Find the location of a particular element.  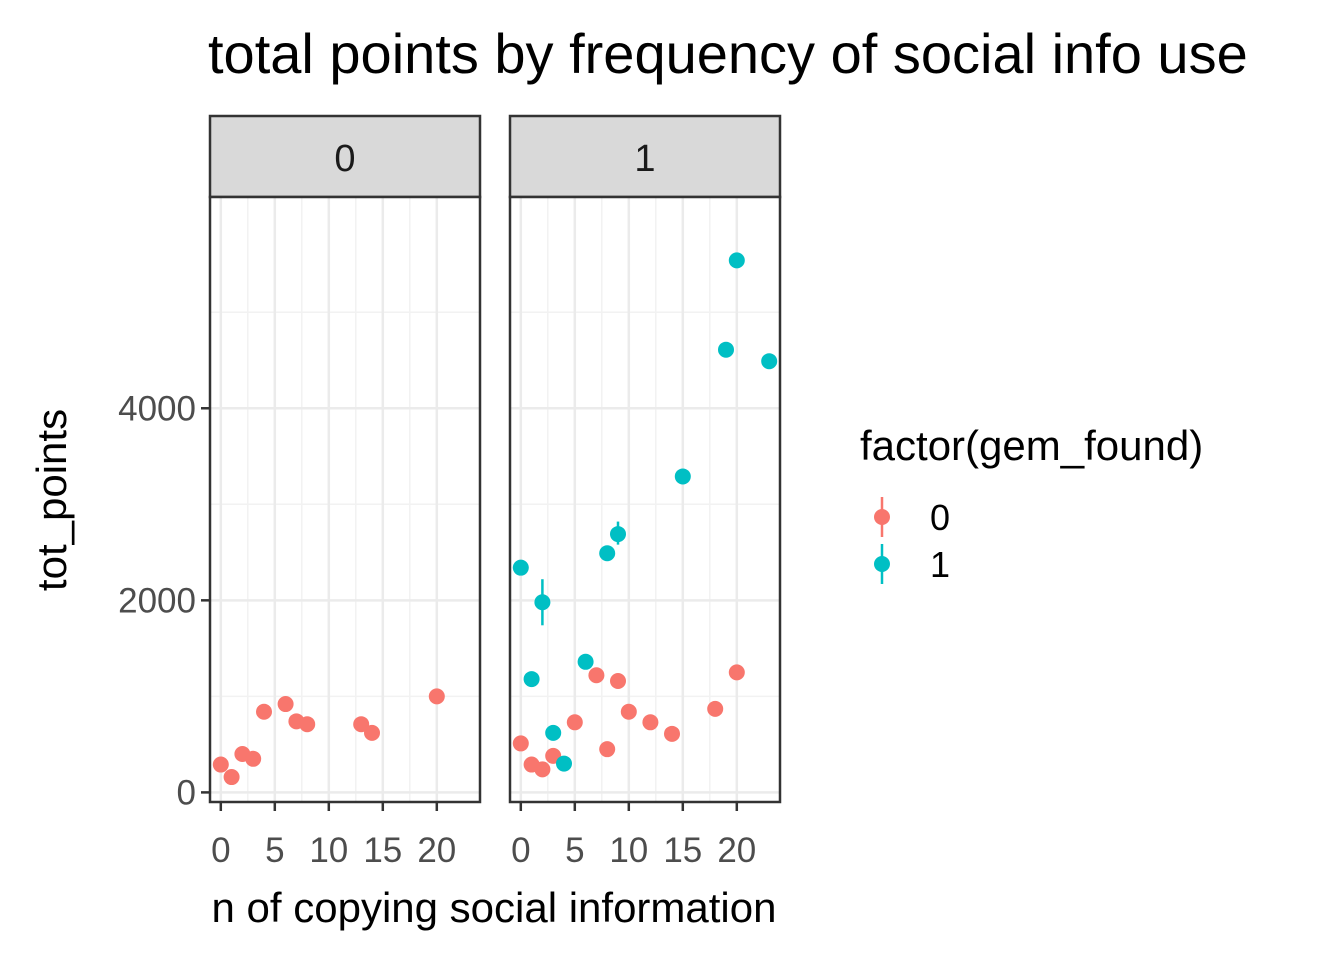

legend: factor(gem_found) 0 1 is located at coordinates (1031, 503).